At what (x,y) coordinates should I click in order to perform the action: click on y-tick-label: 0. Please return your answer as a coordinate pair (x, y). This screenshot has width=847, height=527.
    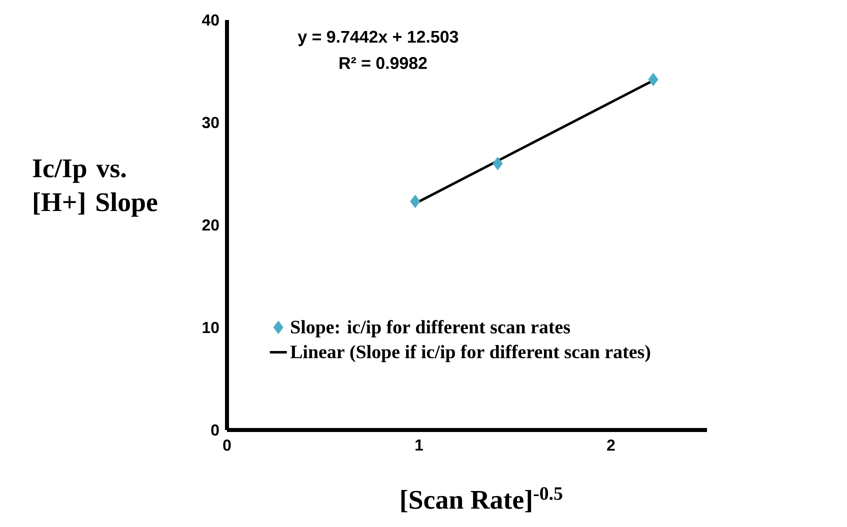
    Looking at the image, I should click on (215, 430).